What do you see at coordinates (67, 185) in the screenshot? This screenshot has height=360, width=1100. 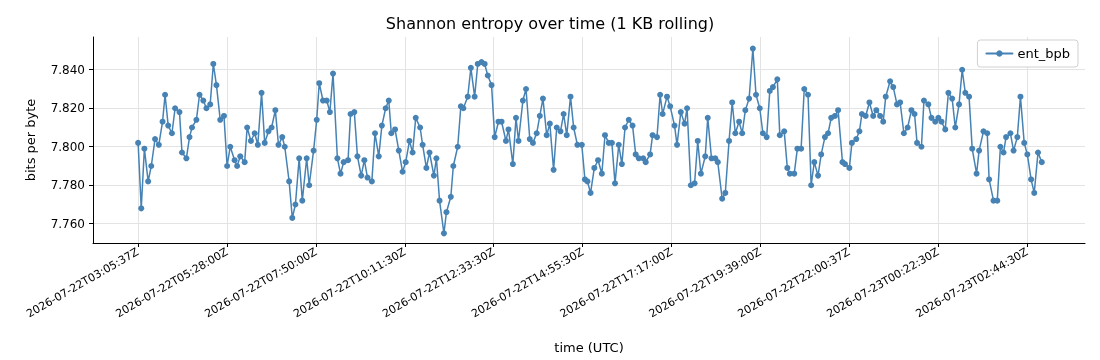 I see `y-tick-label: 7.780` at bounding box center [67, 185].